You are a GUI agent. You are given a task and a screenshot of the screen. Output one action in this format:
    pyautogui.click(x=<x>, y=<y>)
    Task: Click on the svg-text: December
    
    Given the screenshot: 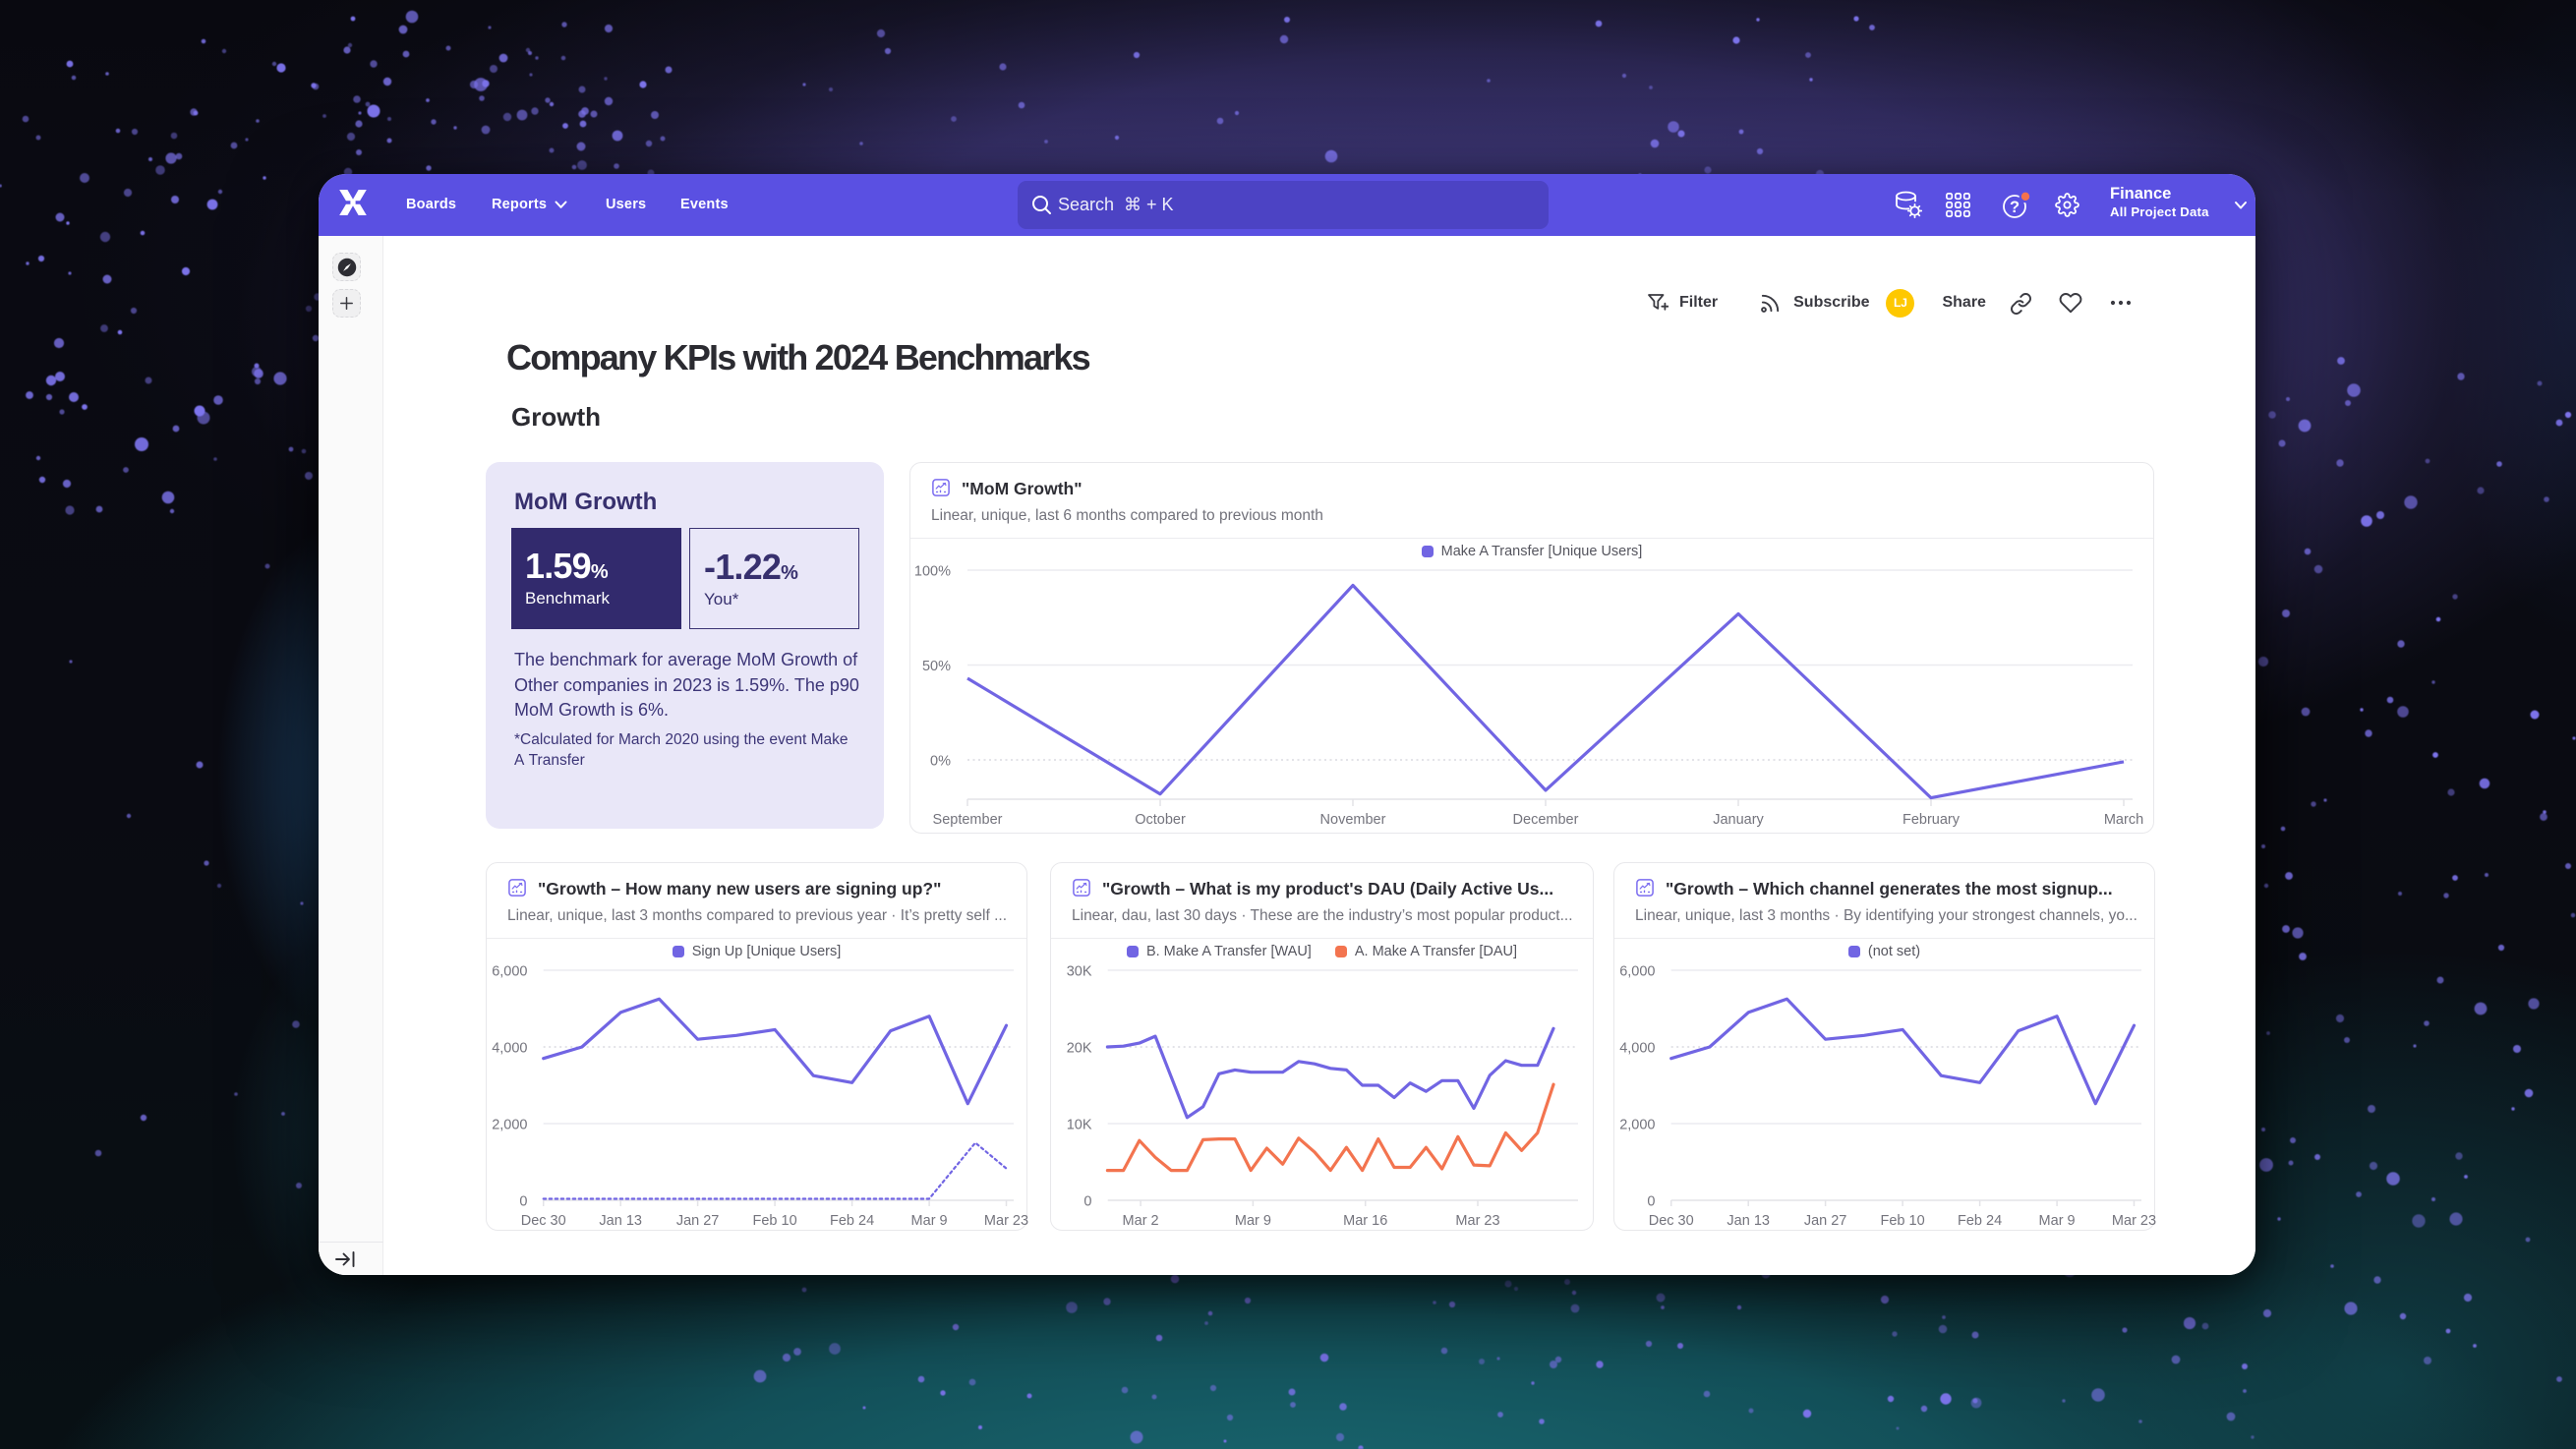 What is the action you would take?
    pyautogui.click(x=1546, y=820)
    